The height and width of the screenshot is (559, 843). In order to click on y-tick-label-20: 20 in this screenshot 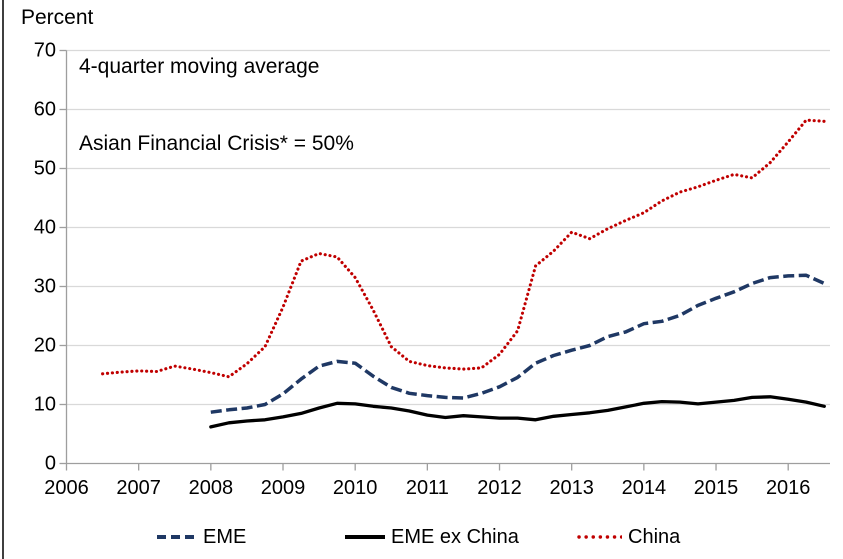, I will do `click(44, 345)`.